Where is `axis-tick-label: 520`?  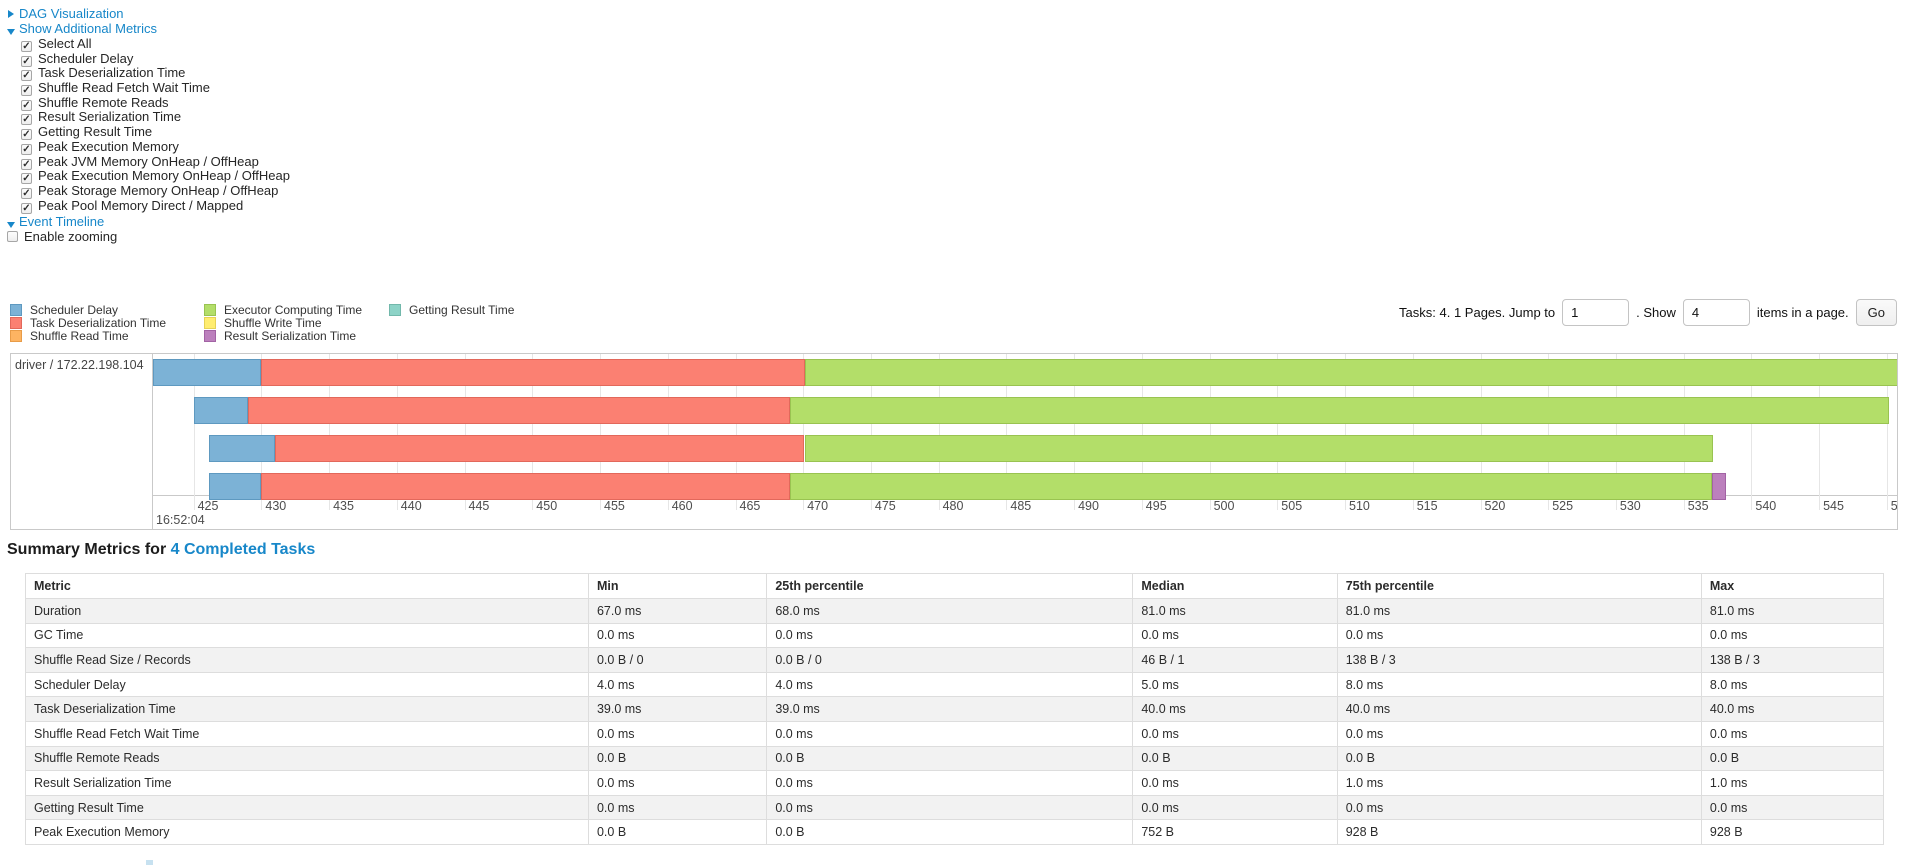
axis-tick-label: 520 is located at coordinates (1495, 506).